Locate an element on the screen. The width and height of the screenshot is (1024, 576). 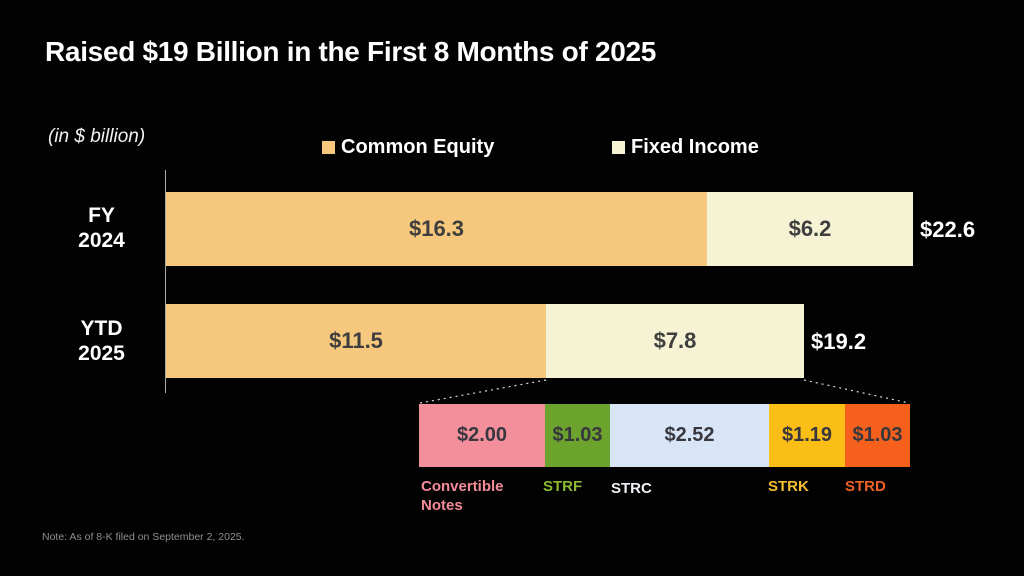
bar-segment-fy2024-fixed-income: $6.2 is located at coordinates (810, 229).